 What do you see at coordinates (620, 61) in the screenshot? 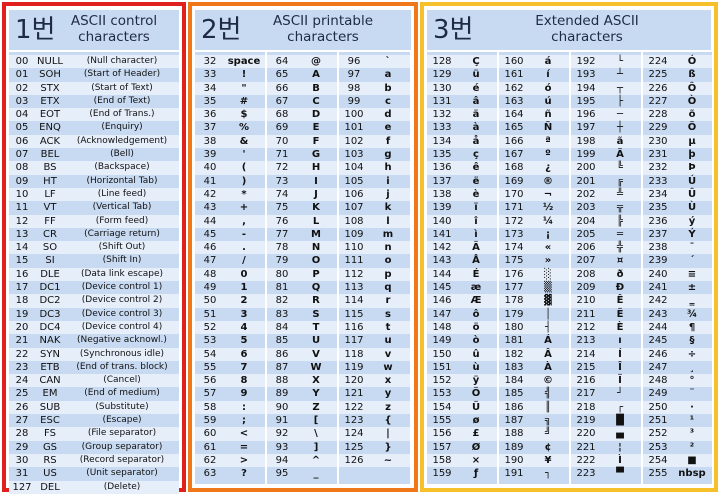
I see `char-cell: └` at bounding box center [620, 61].